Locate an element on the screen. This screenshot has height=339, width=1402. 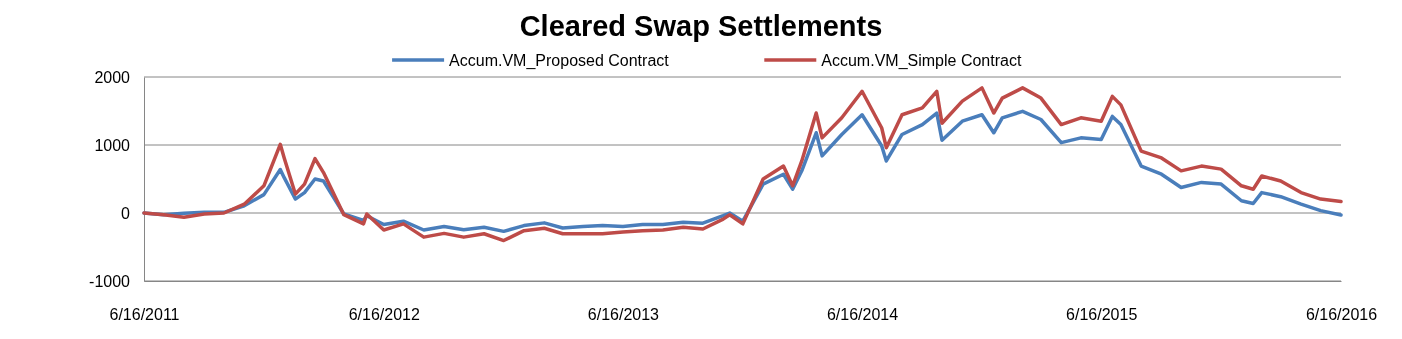
y-tick-label: 2000 is located at coordinates (112, 77).